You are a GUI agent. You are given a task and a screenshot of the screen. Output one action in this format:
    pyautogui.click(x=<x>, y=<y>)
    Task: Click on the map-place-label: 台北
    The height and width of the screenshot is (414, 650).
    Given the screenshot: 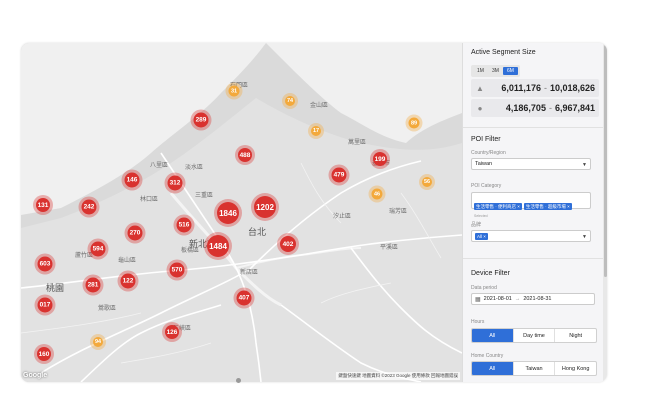 What is the action you would take?
    pyautogui.click(x=257, y=232)
    